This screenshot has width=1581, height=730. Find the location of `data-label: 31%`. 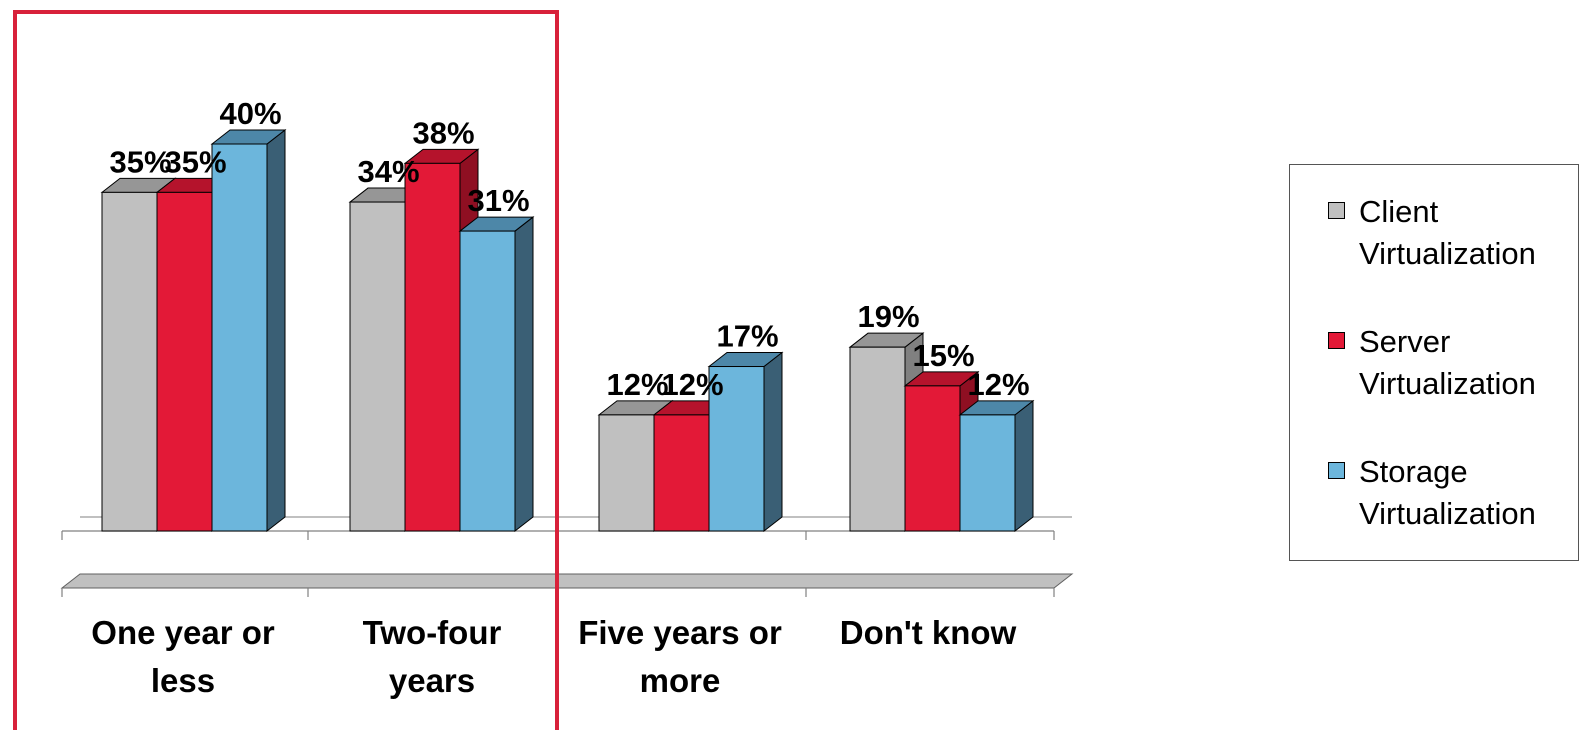

data-label: 31% is located at coordinates (498, 200).